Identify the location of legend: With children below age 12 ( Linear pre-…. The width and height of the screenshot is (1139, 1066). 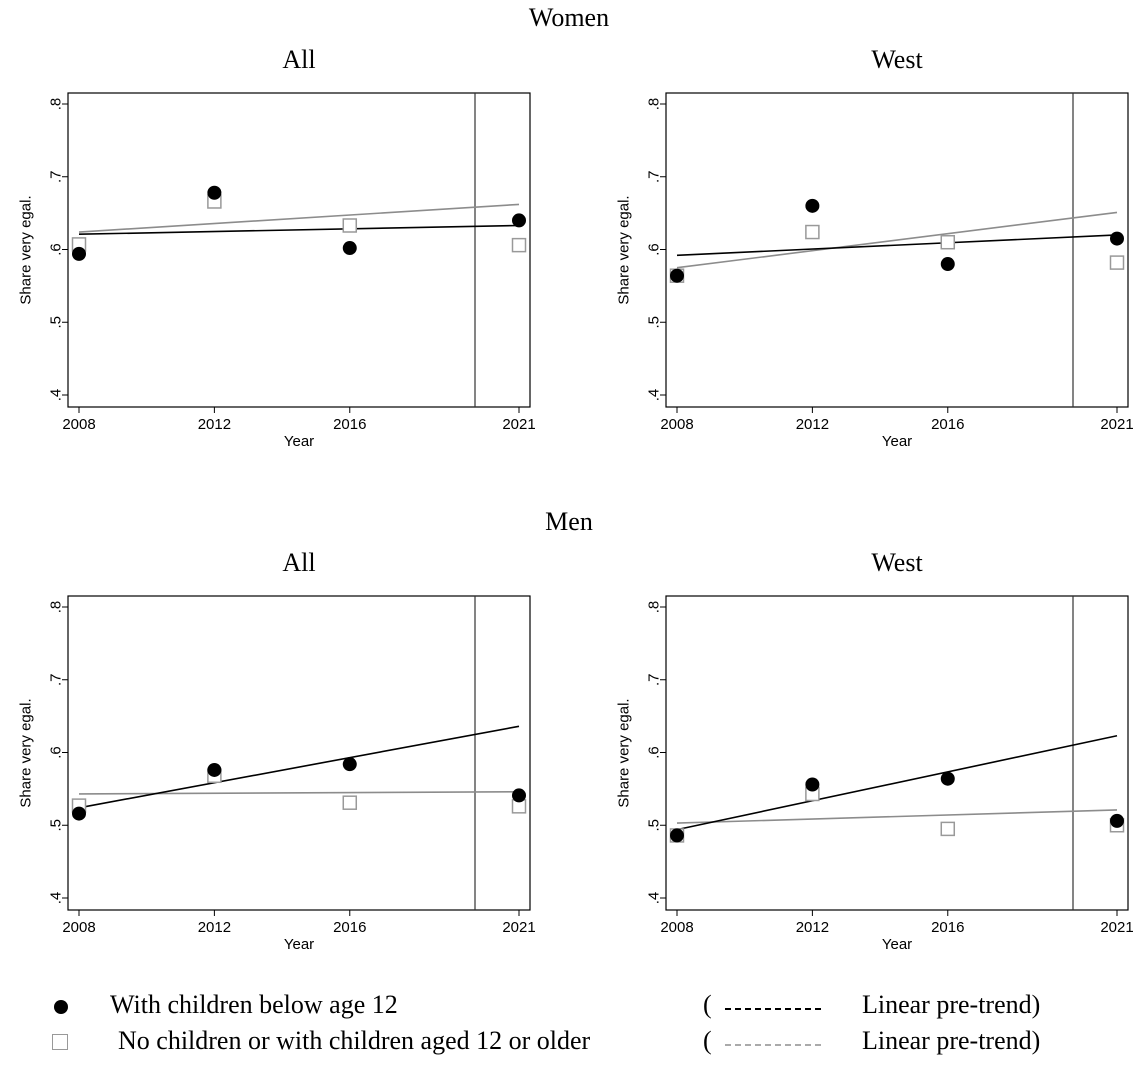
(569, 1028).